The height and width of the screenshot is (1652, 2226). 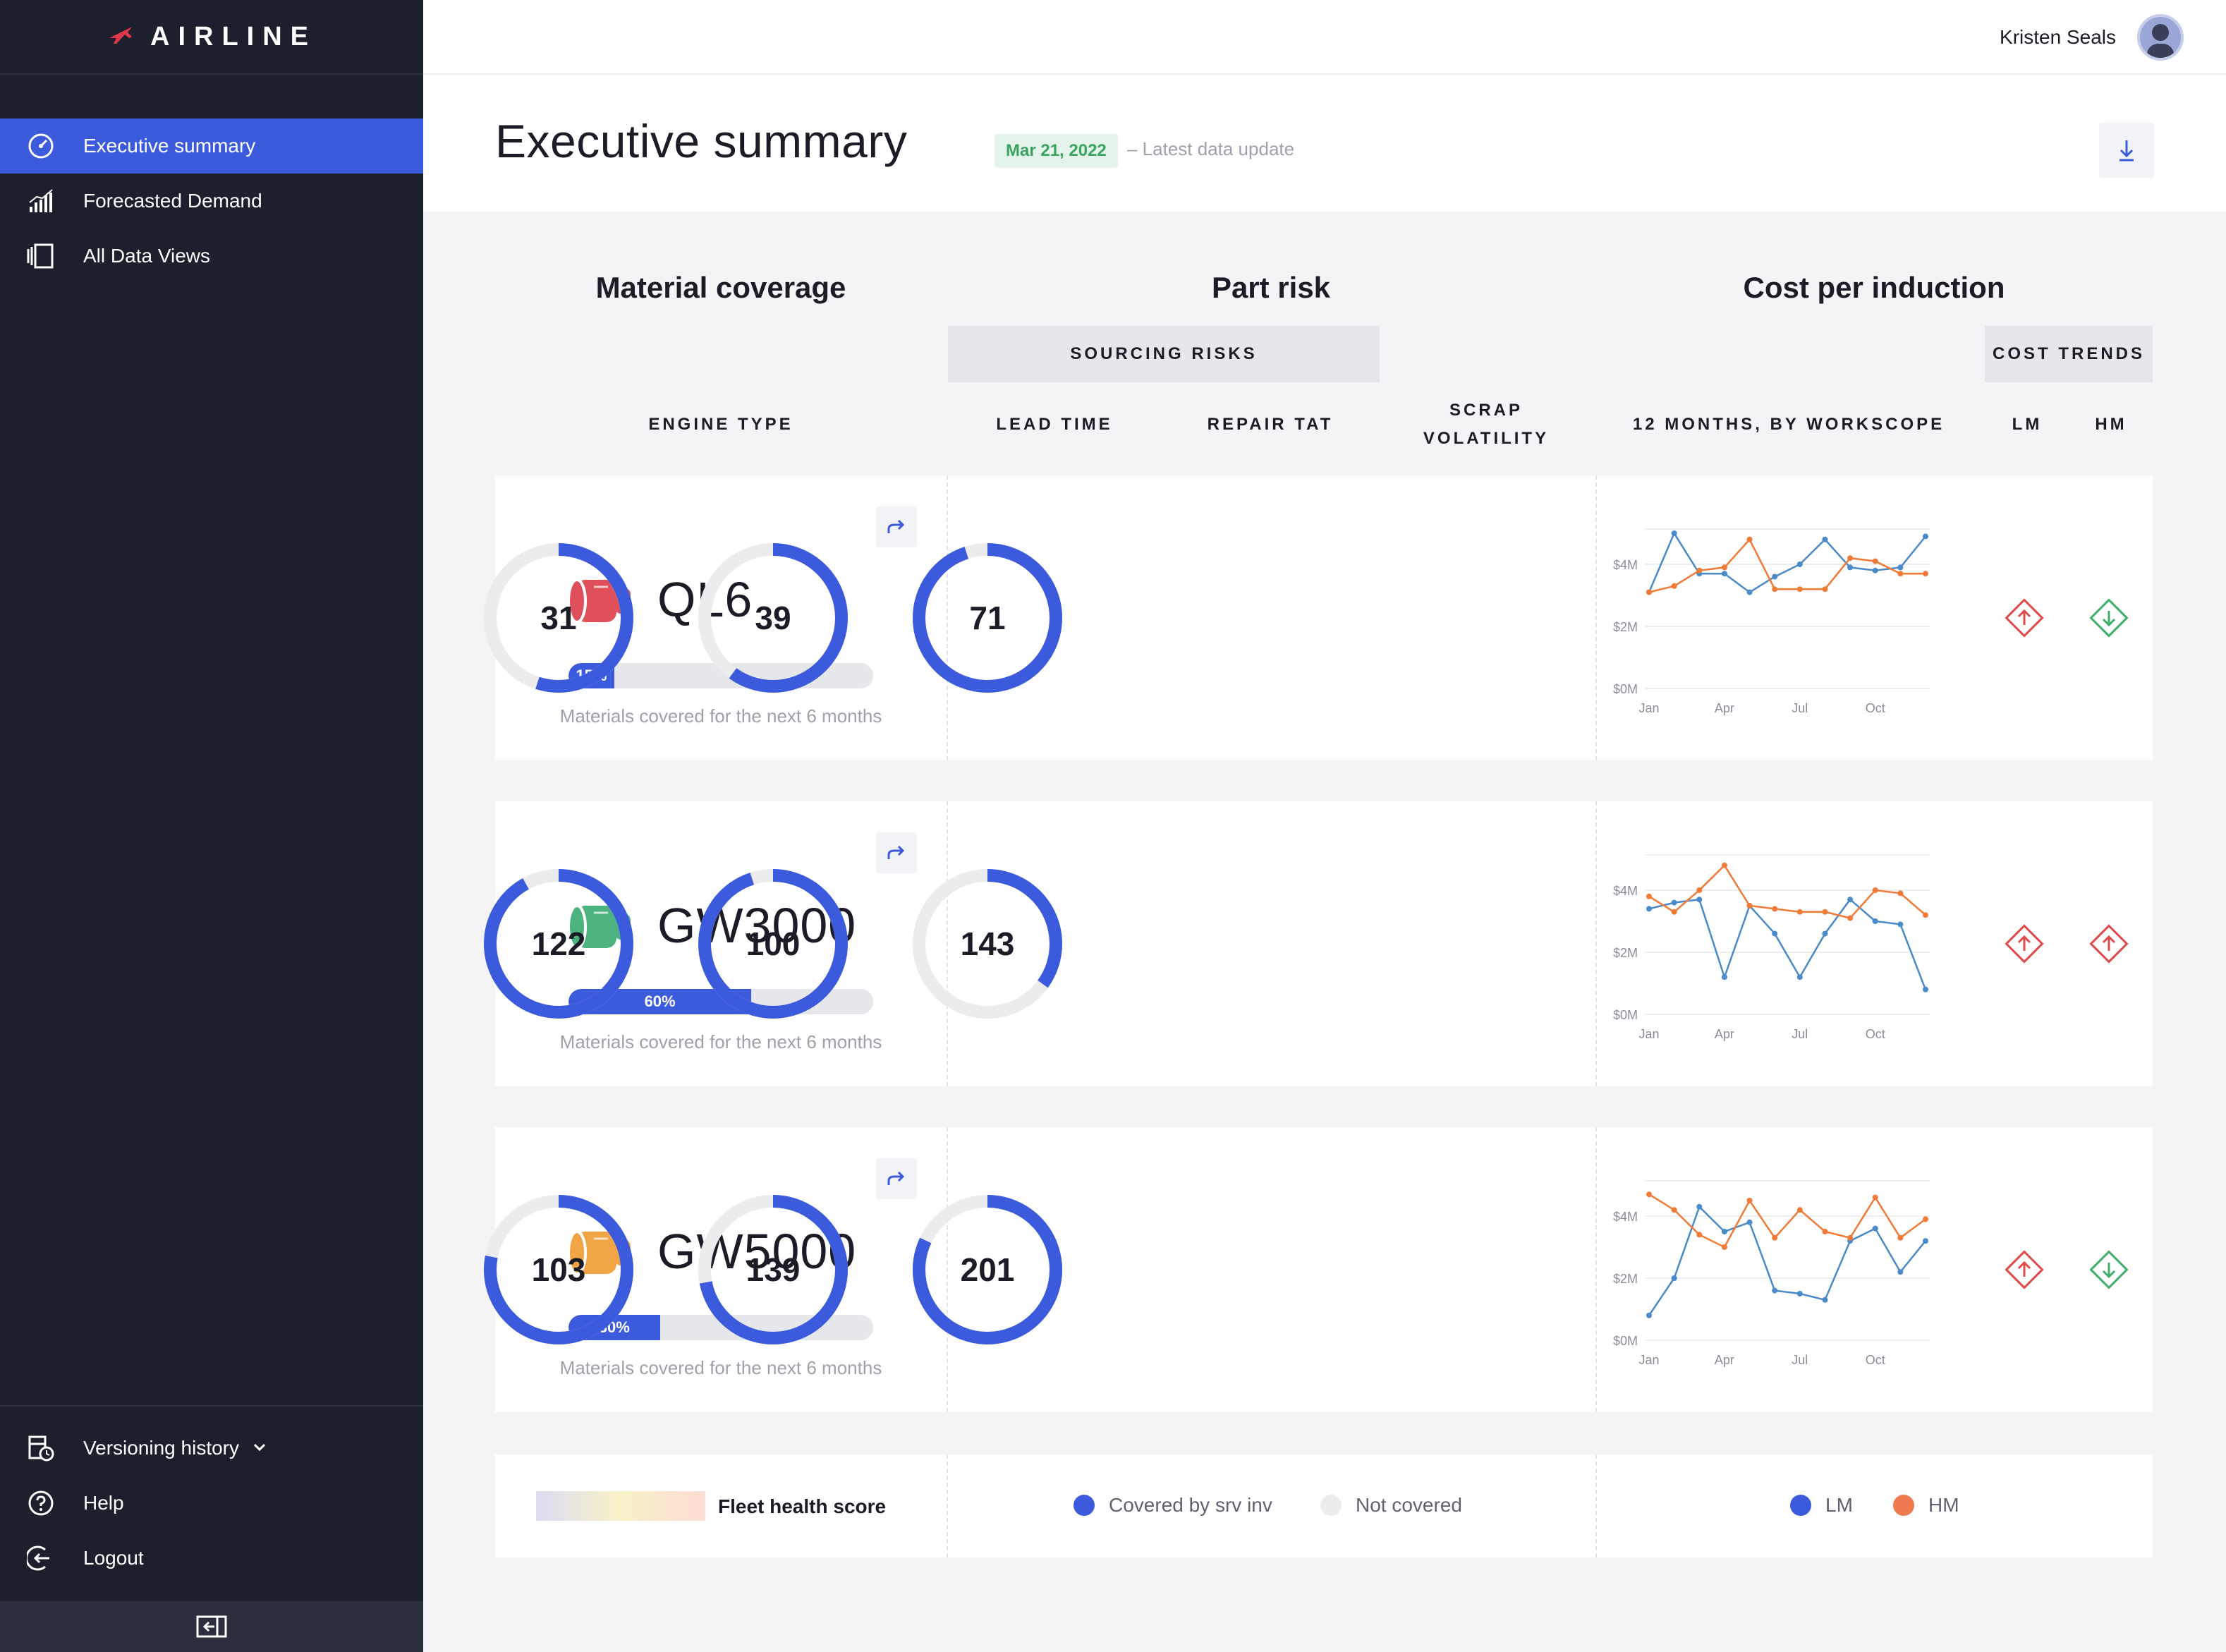 What do you see at coordinates (211, 1558) in the screenshot?
I see `sidebar-item-logout: Logout` at bounding box center [211, 1558].